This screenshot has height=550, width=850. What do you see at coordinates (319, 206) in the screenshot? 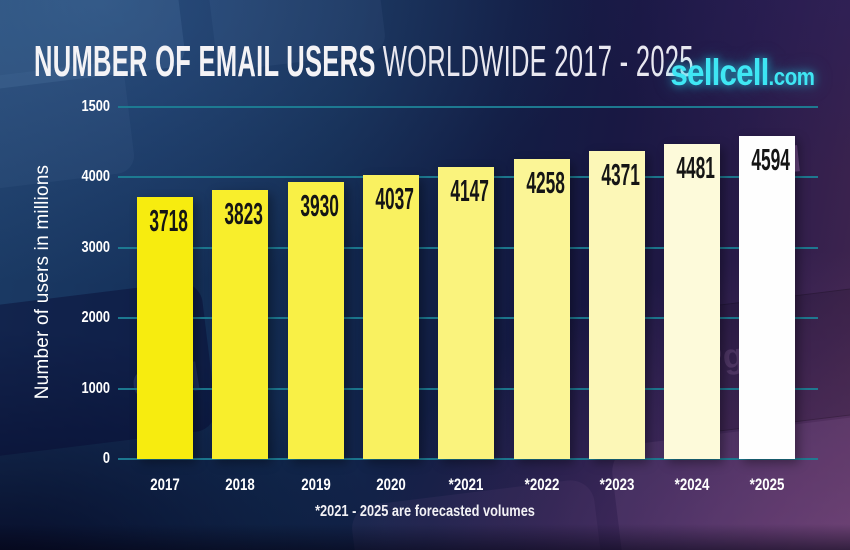
I see `bar-value-label: 3930` at bounding box center [319, 206].